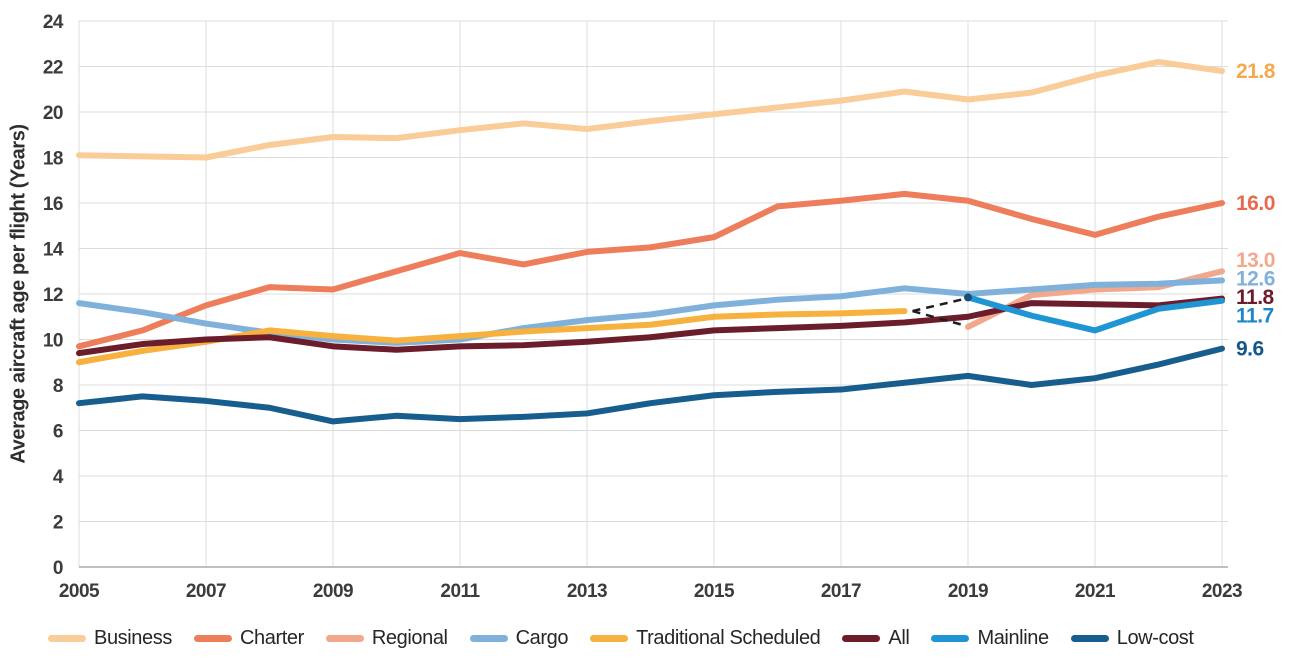 The image size is (1300, 660). What do you see at coordinates (950, 638) in the screenshot?
I see `legend-swatch-mainline` at bounding box center [950, 638].